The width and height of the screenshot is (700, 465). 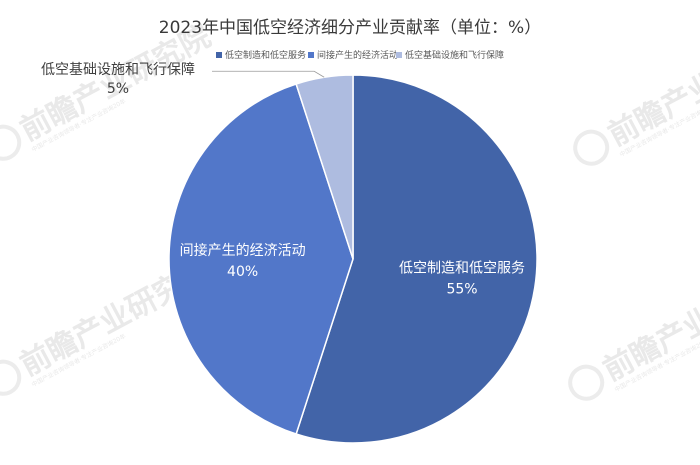 What do you see at coordinates (242, 272) in the screenshot?
I see `slice-value-label: 40%` at bounding box center [242, 272].